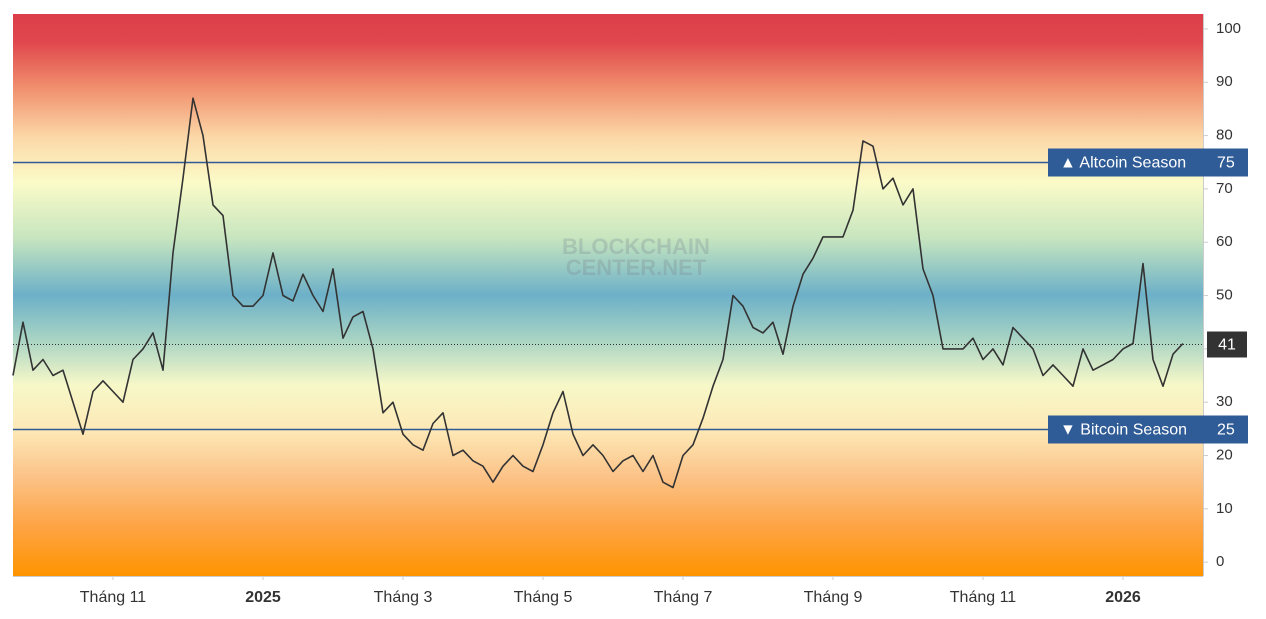 The image size is (1266, 619). I want to click on y-tick-label: 0, so click(1220, 561).